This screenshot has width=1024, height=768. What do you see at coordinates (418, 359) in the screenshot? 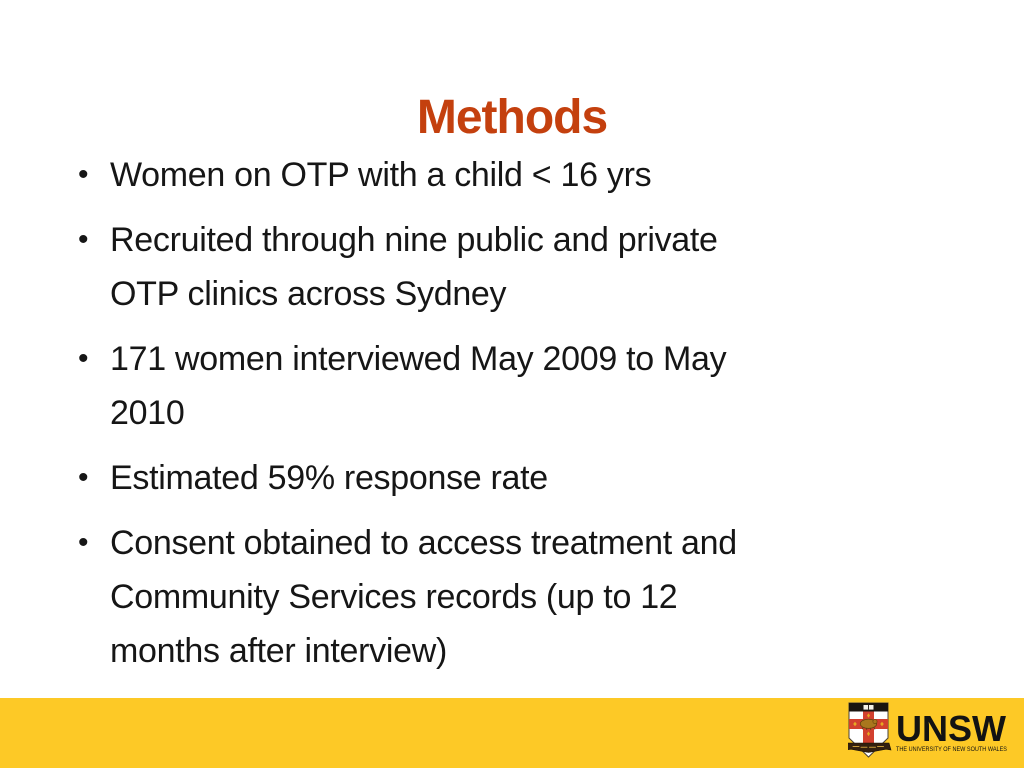
I see `bullet-line: 171 women interviewed May 2009 to May` at bounding box center [418, 359].